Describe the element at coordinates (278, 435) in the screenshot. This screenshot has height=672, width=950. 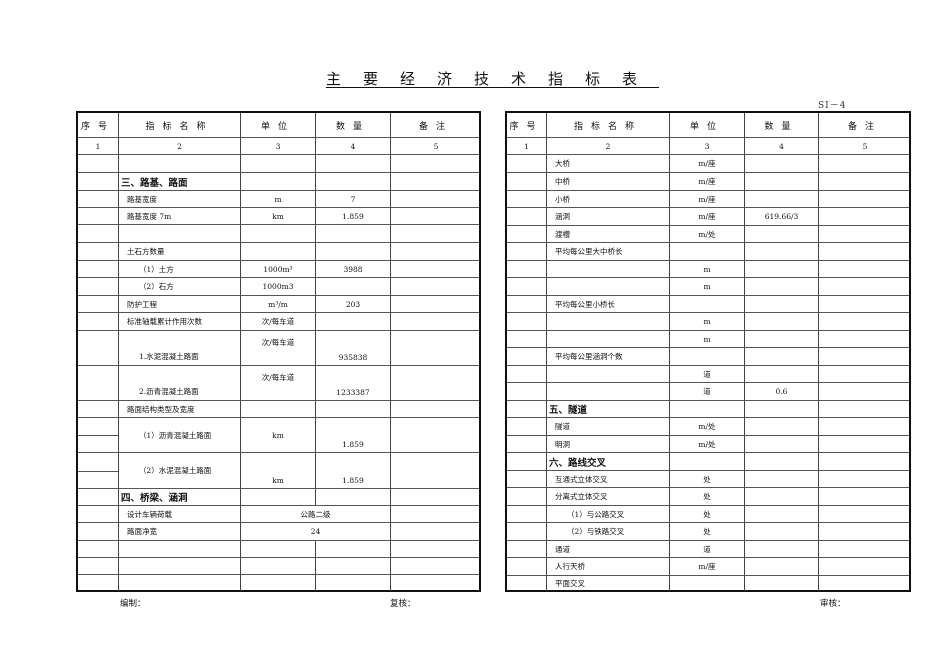
I see `table-row: （1）沥青混凝土路面 km 1.859` at that location.